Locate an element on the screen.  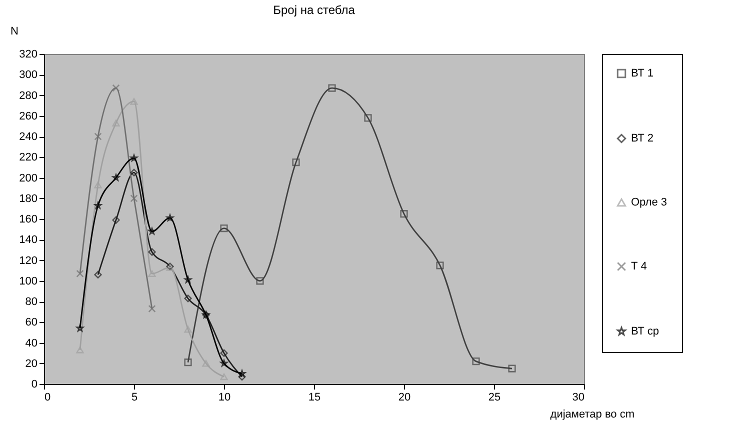
legend-label: Т 4 is located at coordinates (639, 266).